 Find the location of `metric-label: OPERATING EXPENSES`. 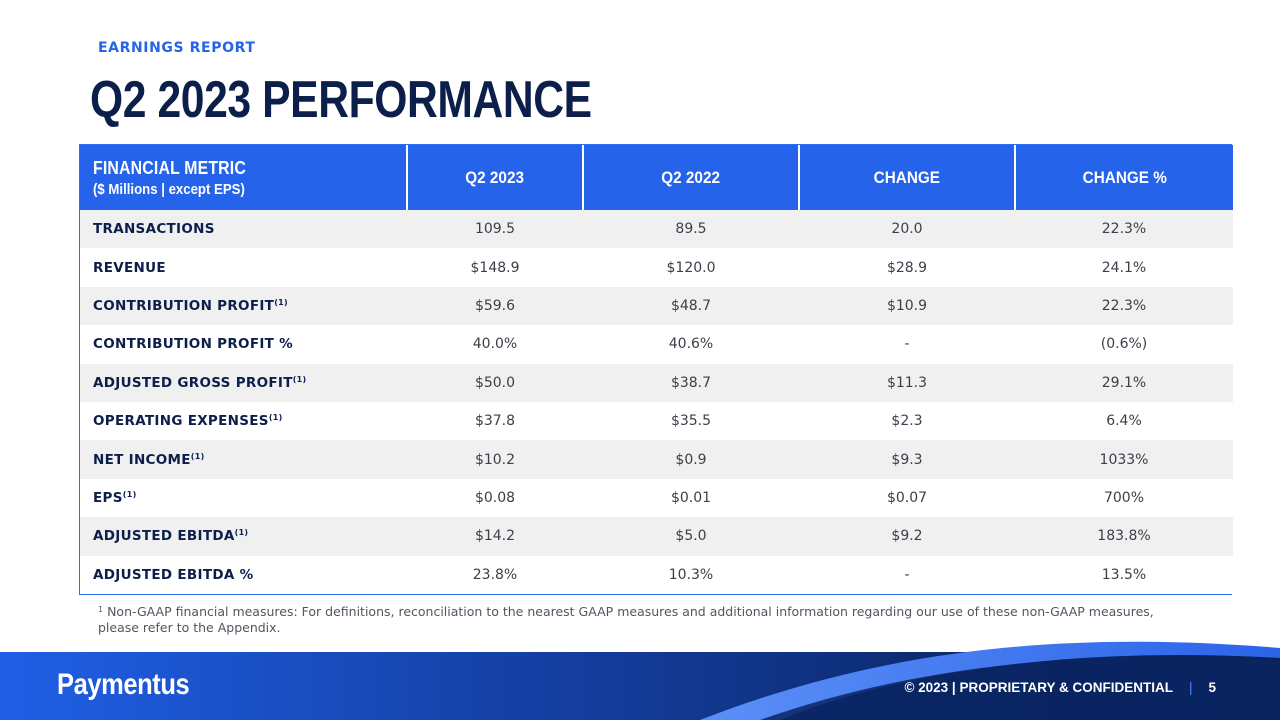

metric-label: OPERATING EXPENSES is located at coordinates (181, 421).